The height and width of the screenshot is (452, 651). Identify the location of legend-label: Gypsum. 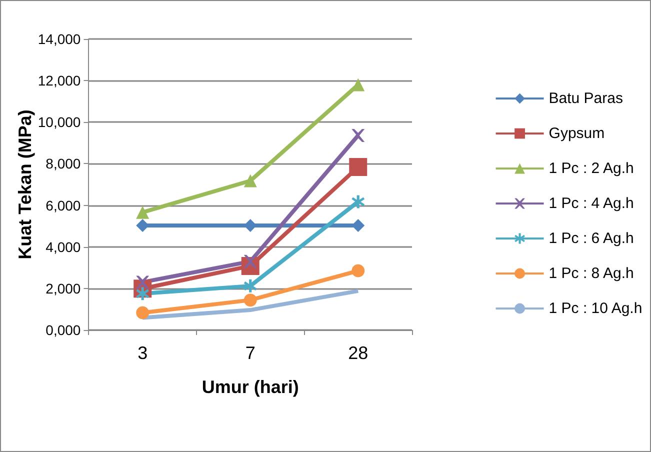
(576, 133).